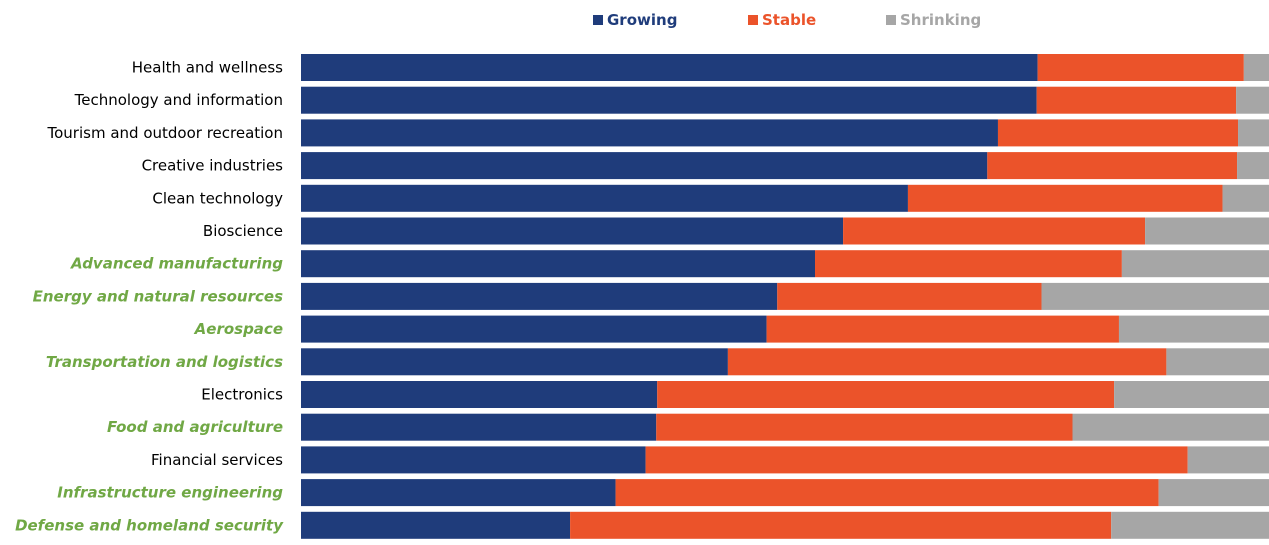  I want to click on legend-swatch-growing, so click(598, 20).